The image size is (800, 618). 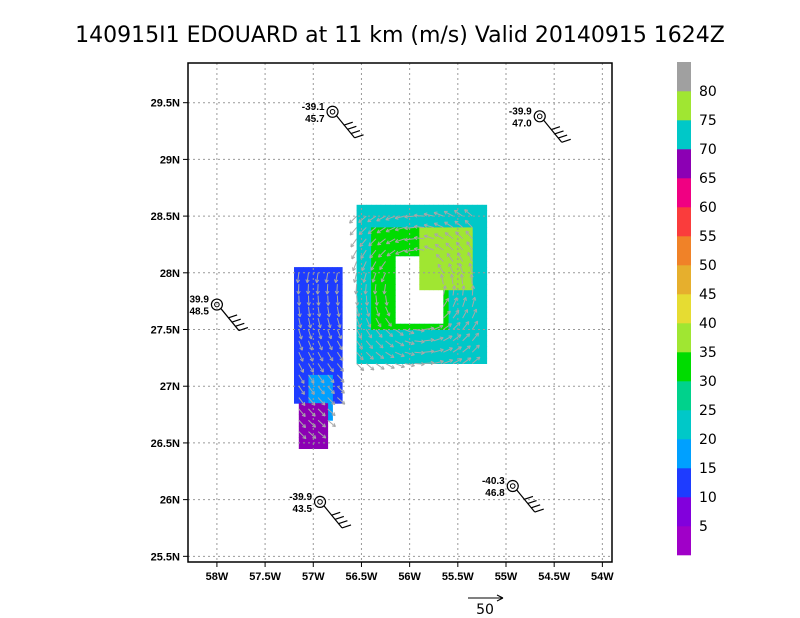 What do you see at coordinates (333, 120) in the screenshot?
I see `station-model: -39.145.7` at bounding box center [333, 120].